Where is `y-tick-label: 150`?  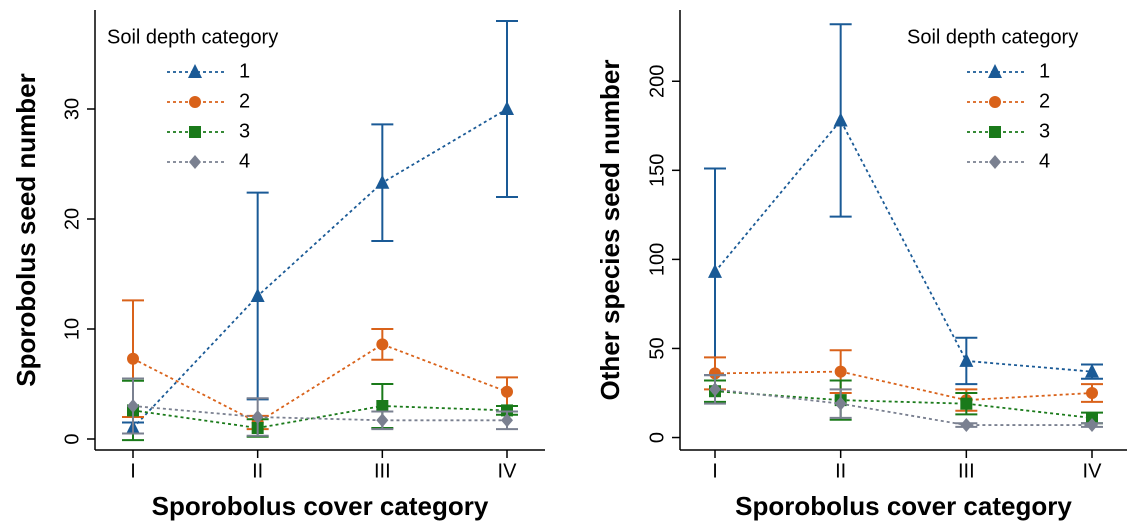
y-tick-label: 150 is located at coordinates (657, 170).